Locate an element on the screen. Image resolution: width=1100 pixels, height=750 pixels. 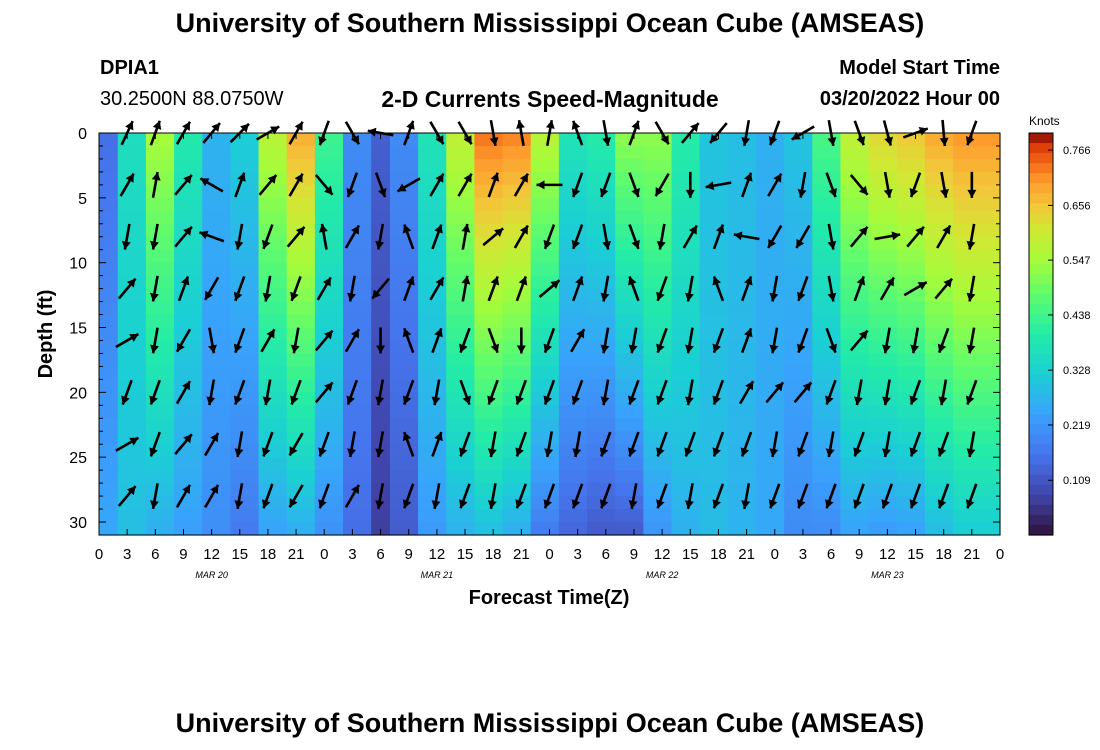
x-tick-label: 12 is located at coordinates (887, 554).